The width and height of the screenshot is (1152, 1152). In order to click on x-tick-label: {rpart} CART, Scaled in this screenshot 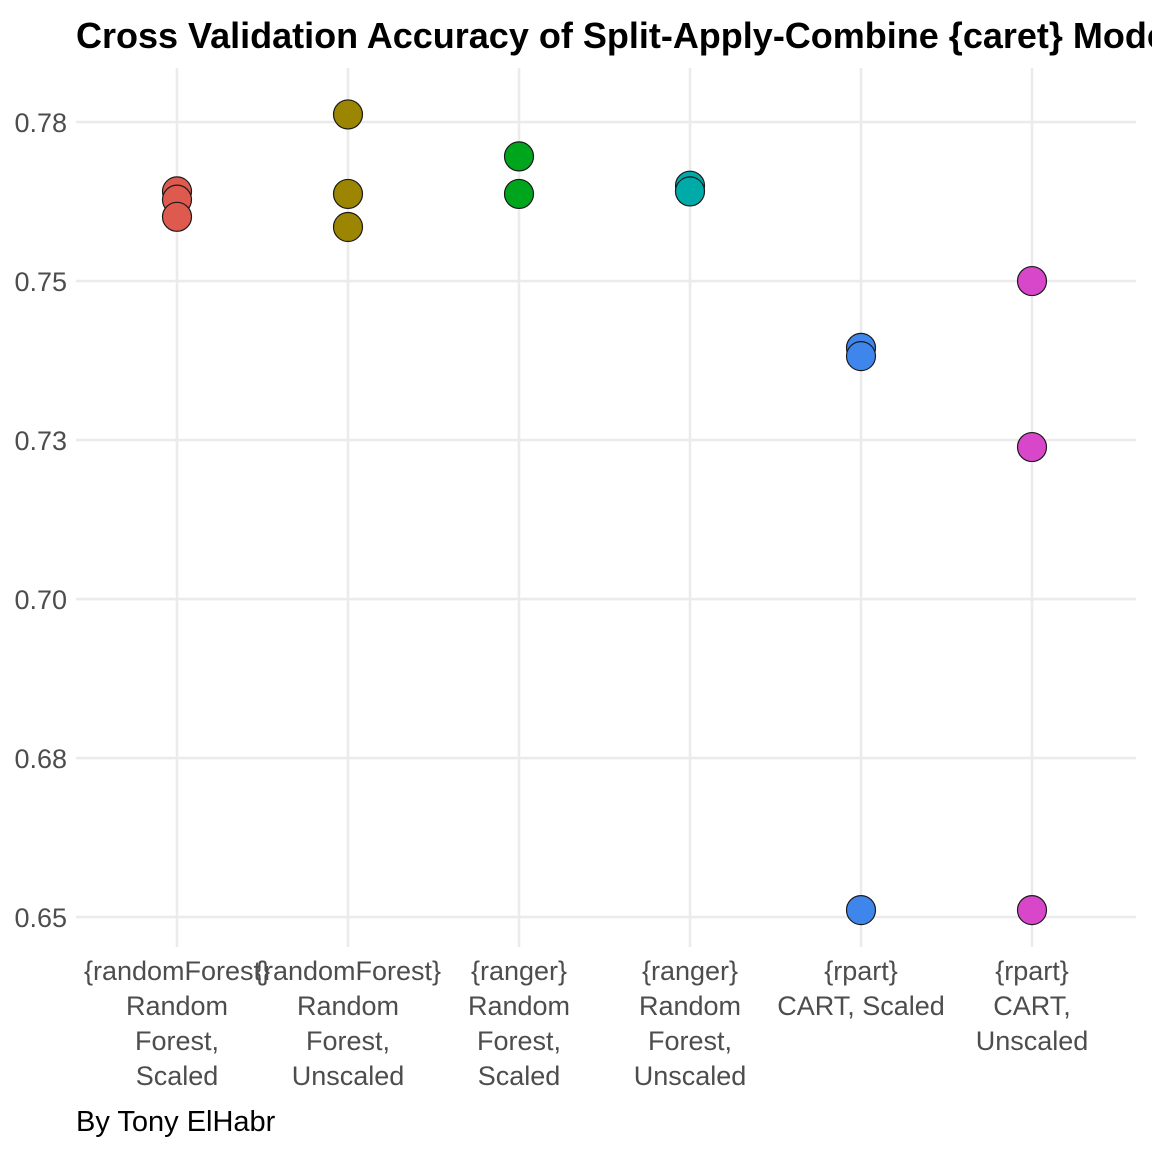, I will do `click(861, 988)`.